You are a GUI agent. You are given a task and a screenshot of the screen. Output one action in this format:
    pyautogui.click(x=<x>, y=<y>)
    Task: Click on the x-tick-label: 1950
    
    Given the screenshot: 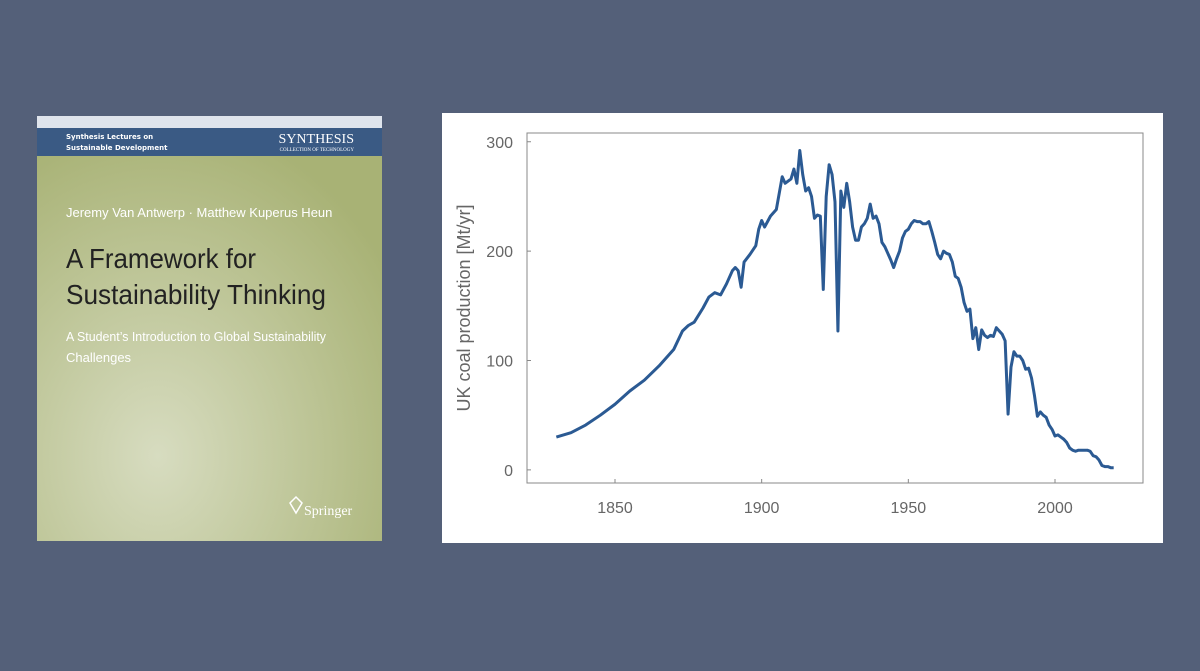 What is the action you would take?
    pyautogui.click(x=909, y=508)
    